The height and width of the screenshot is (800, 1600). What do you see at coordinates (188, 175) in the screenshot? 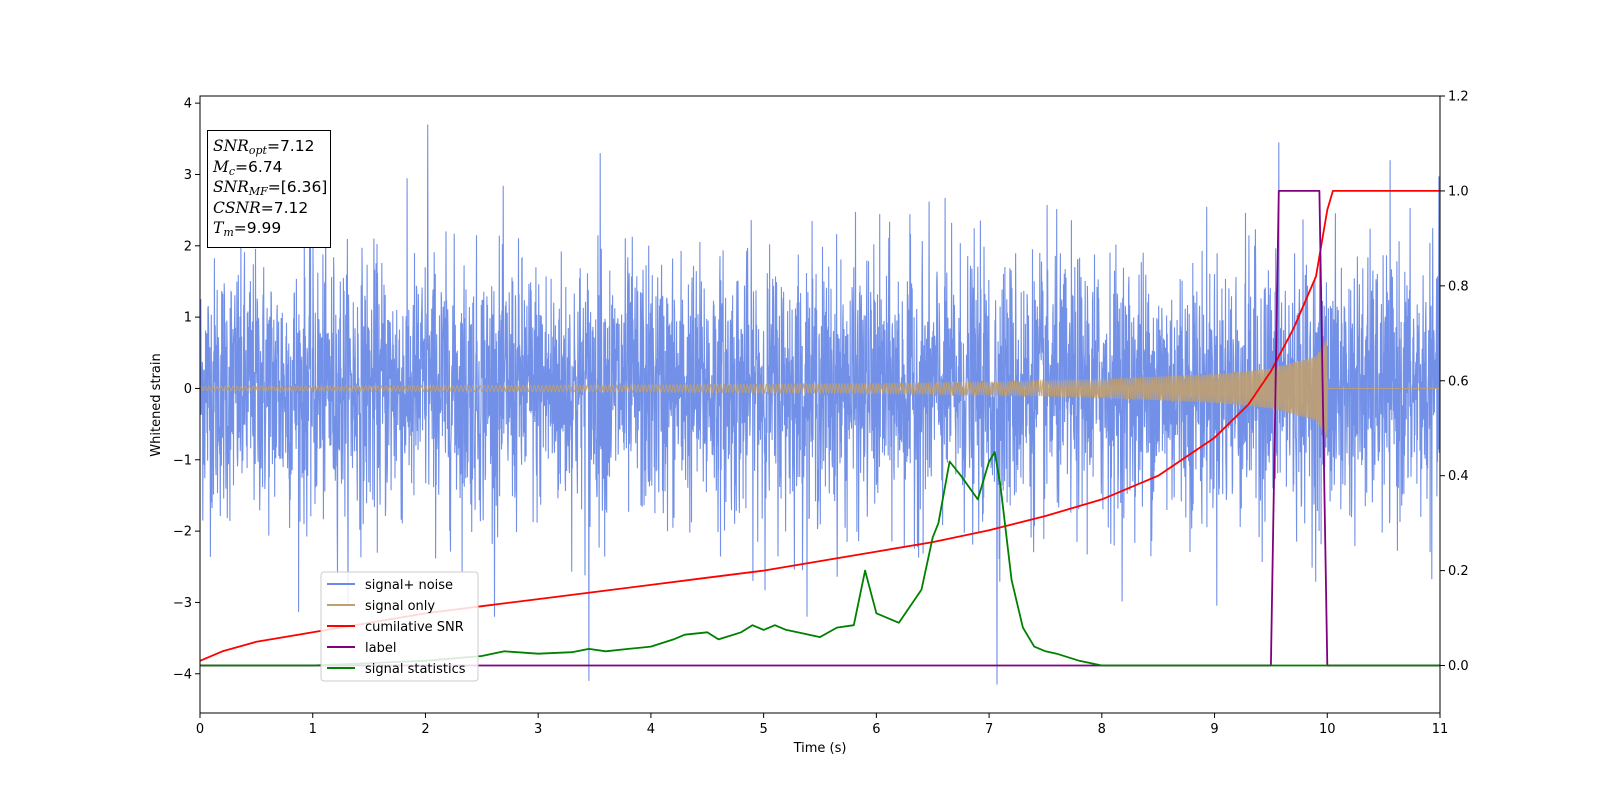
I see `y-tick-label: 3` at bounding box center [188, 175].